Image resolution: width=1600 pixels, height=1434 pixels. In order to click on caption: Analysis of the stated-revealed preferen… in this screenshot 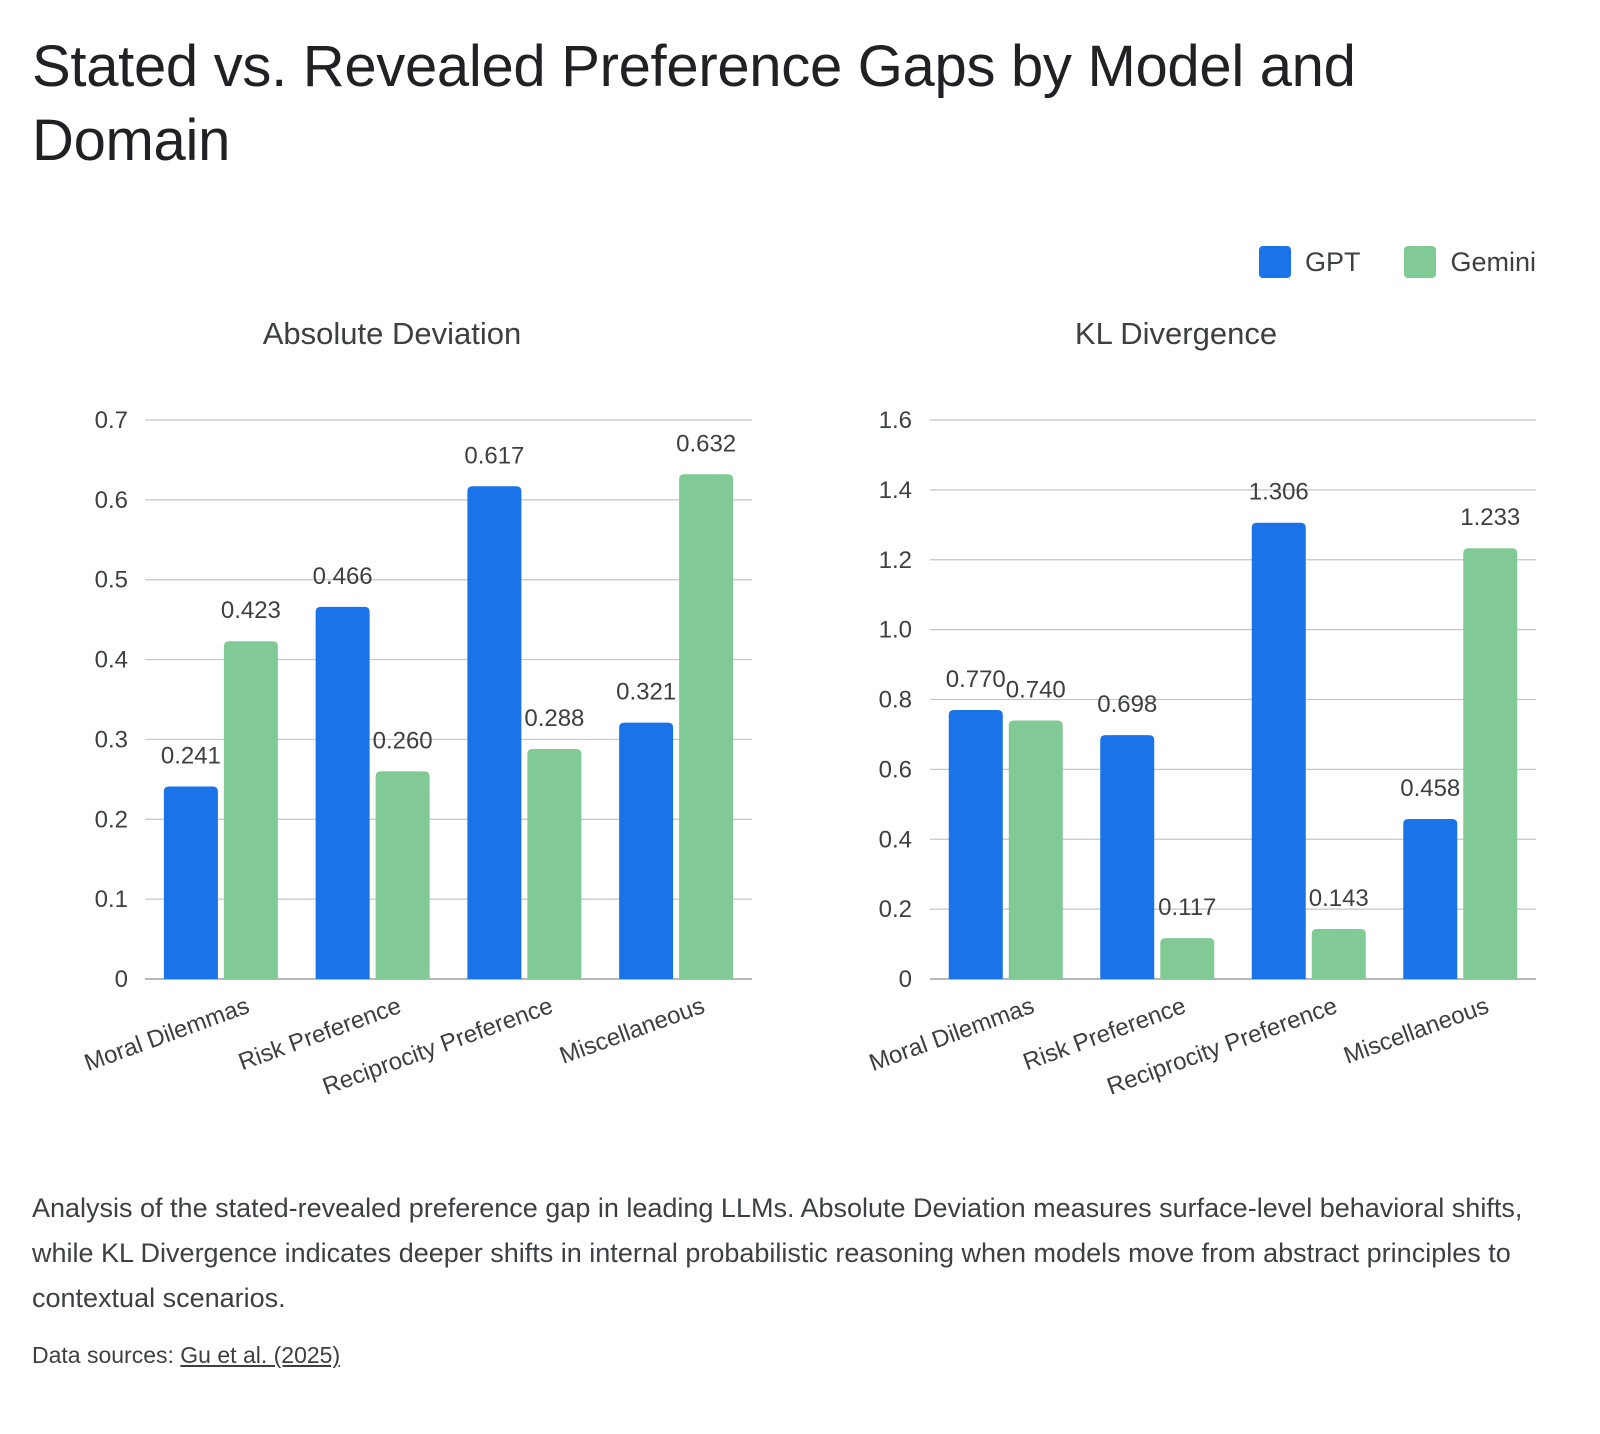, I will do `click(777, 1253)`.